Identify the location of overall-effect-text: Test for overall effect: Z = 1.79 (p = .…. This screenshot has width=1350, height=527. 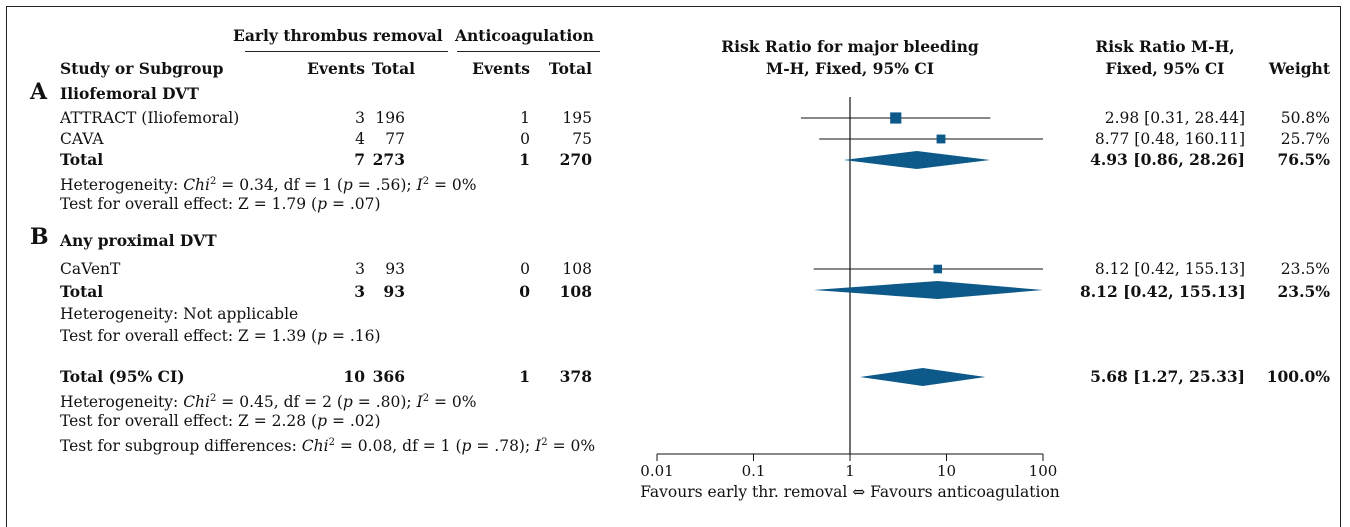
(220, 204).